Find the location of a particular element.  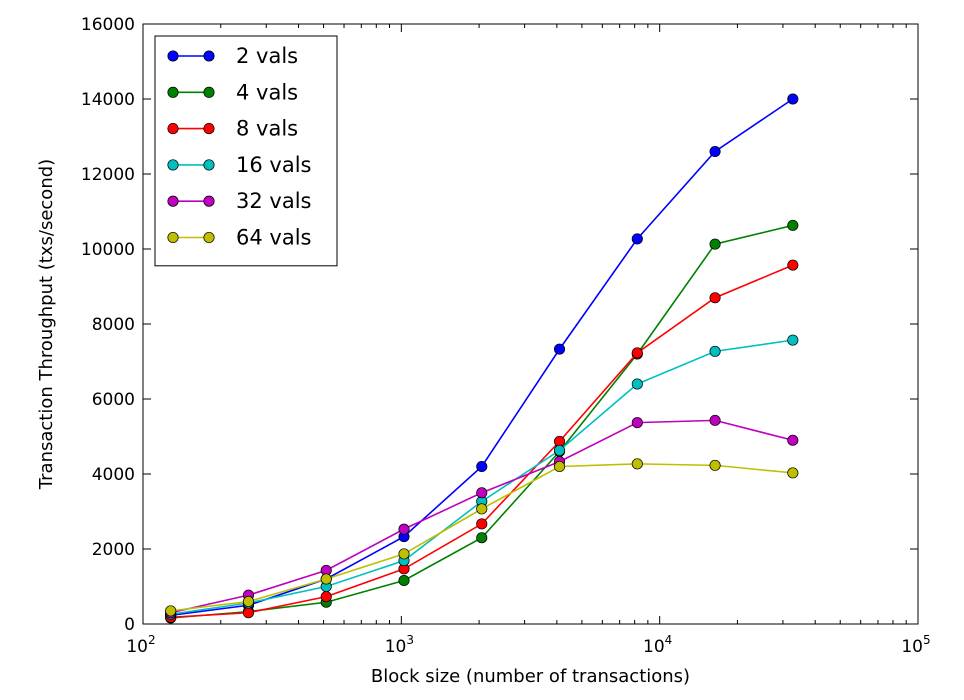

x-tick-label: 10⁵ is located at coordinates (915, 645).